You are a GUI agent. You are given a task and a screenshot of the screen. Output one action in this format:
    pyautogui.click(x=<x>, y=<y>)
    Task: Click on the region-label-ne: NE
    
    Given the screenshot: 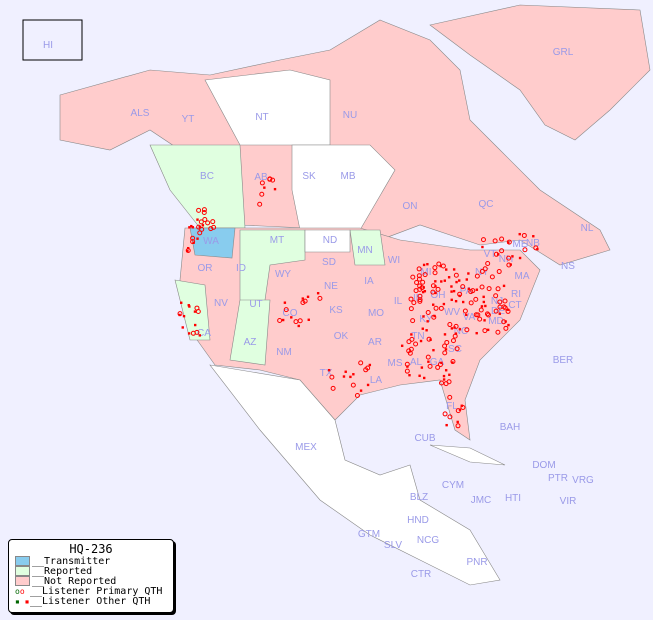 What is the action you would take?
    pyautogui.click(x=331, y=286)
    